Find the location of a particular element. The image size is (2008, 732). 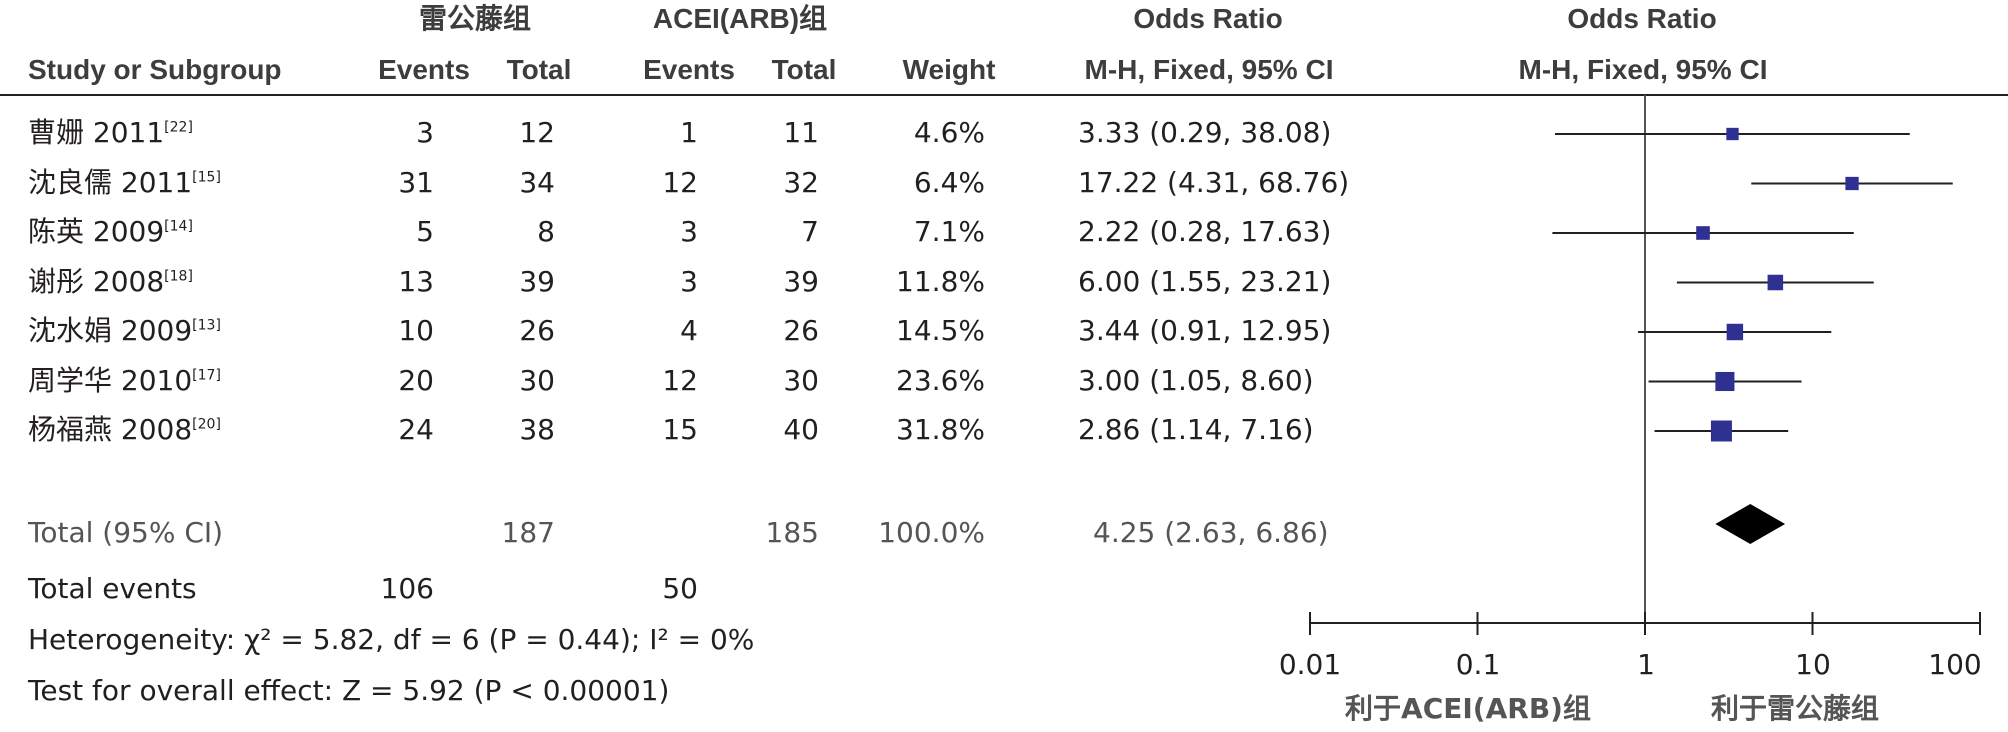

total-group2: 7 is located at coordinates (810, 231).